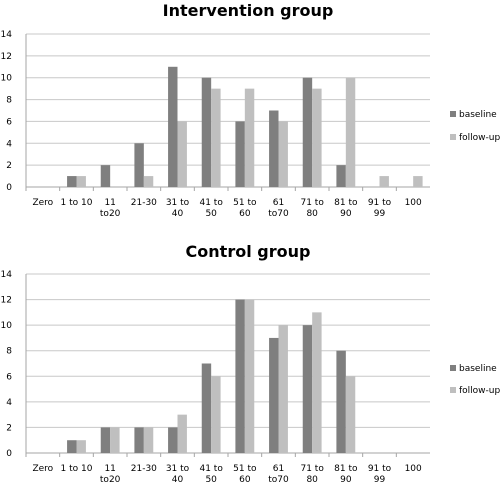 The width and height of the screenshot is (500, 484). Describe the element at coordinates (248, 251) in the screenshot. I see `chart-title: Control group` at that location.